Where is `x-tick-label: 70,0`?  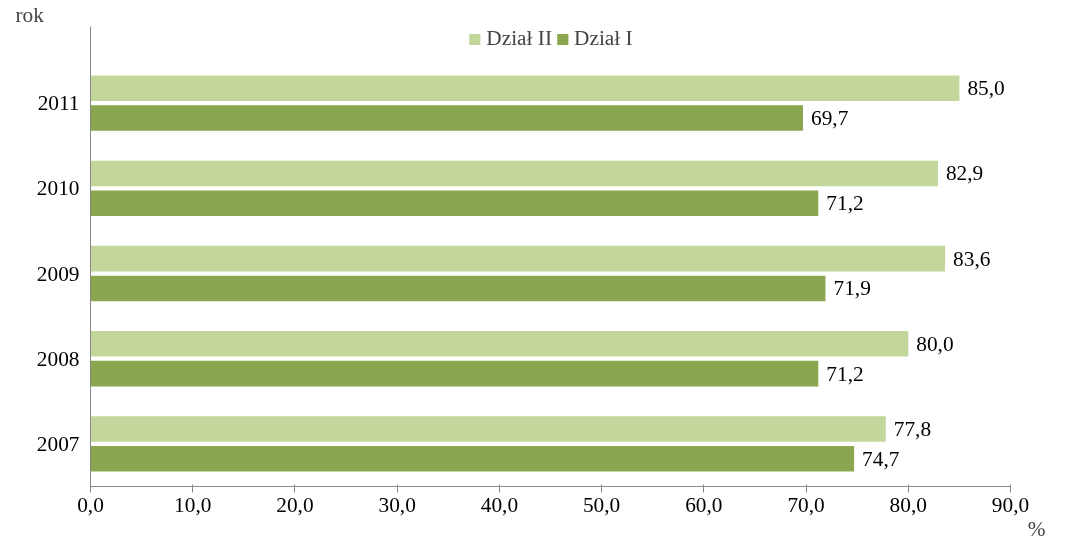 x-tick-label: 70,0 is located at coordinates (806, 504).